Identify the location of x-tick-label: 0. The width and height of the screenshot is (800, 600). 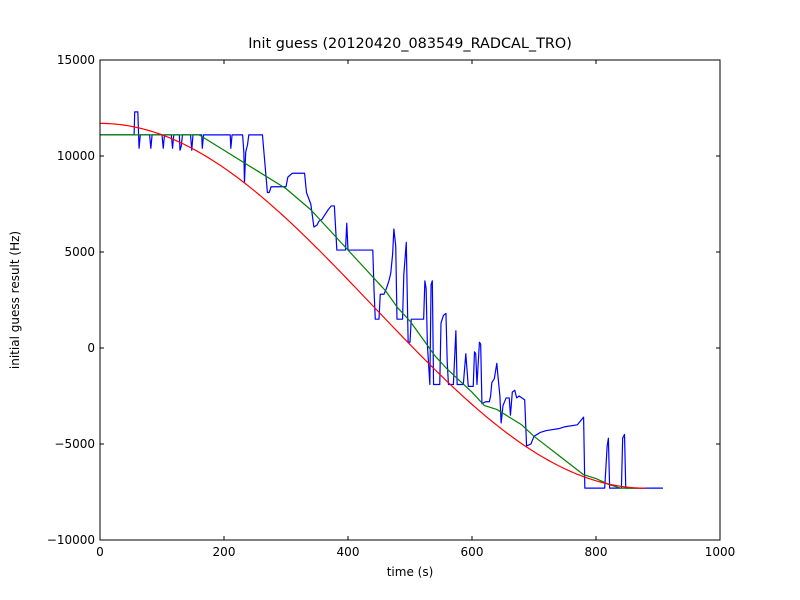
(100, 552).